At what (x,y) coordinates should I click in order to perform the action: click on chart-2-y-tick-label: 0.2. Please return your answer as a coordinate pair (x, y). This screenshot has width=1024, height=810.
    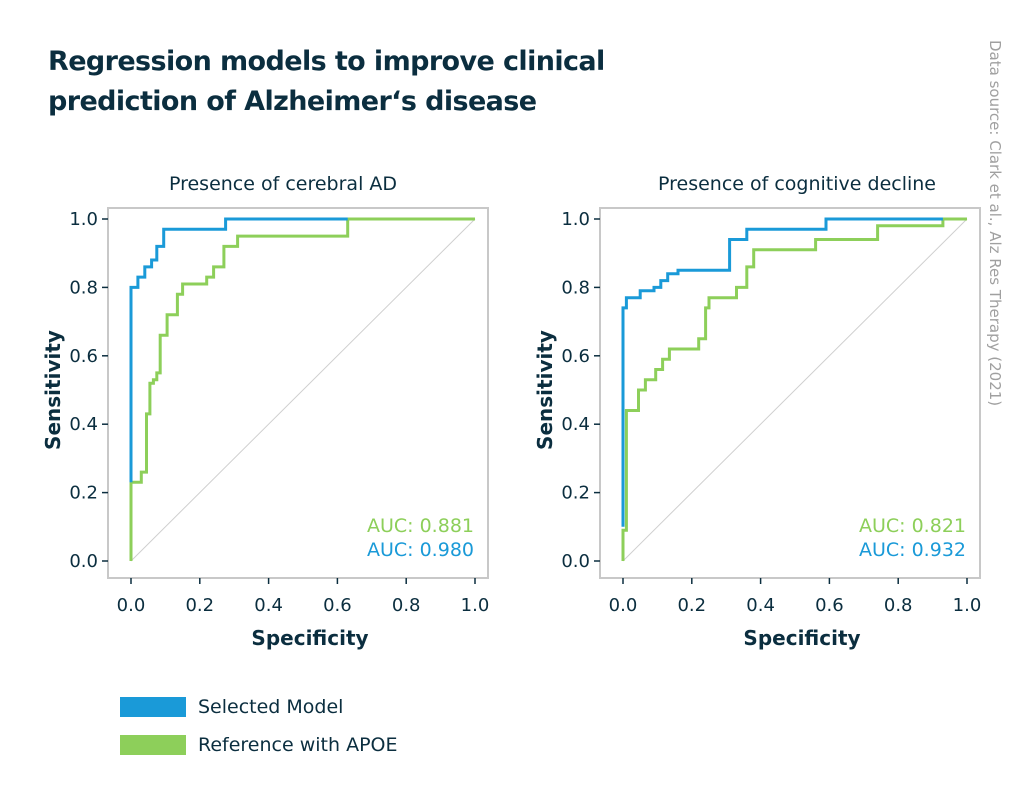
    Looking at the image, I should click on (575, 493).